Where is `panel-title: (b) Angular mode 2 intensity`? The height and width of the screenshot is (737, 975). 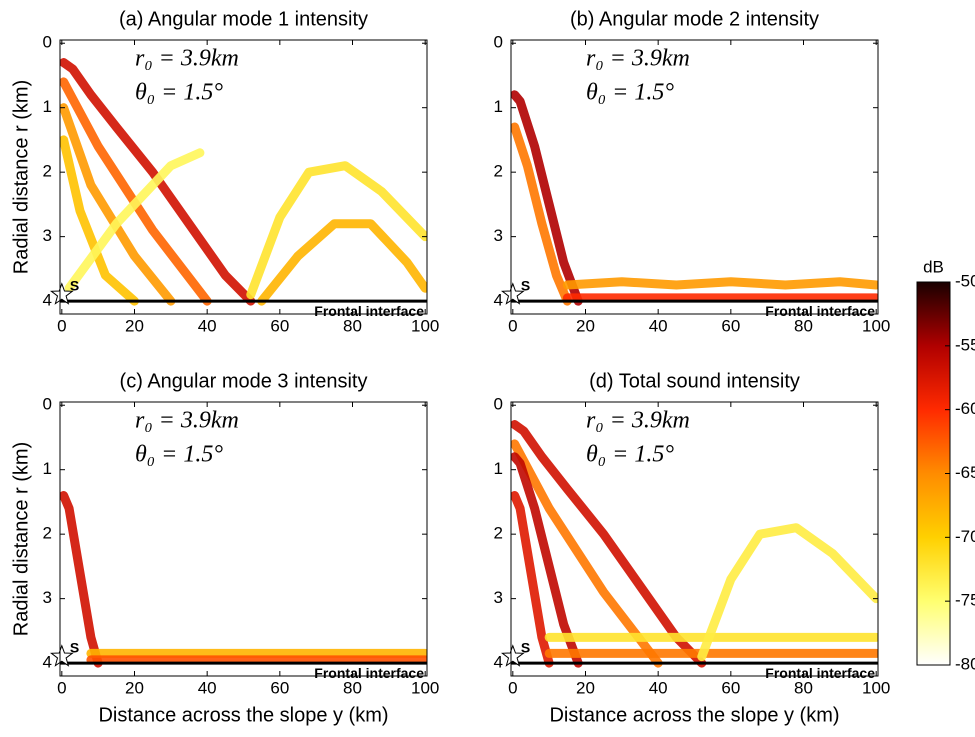 panel-title: (b) Angular mode 2 intensity is located at coordinates (694, 19).